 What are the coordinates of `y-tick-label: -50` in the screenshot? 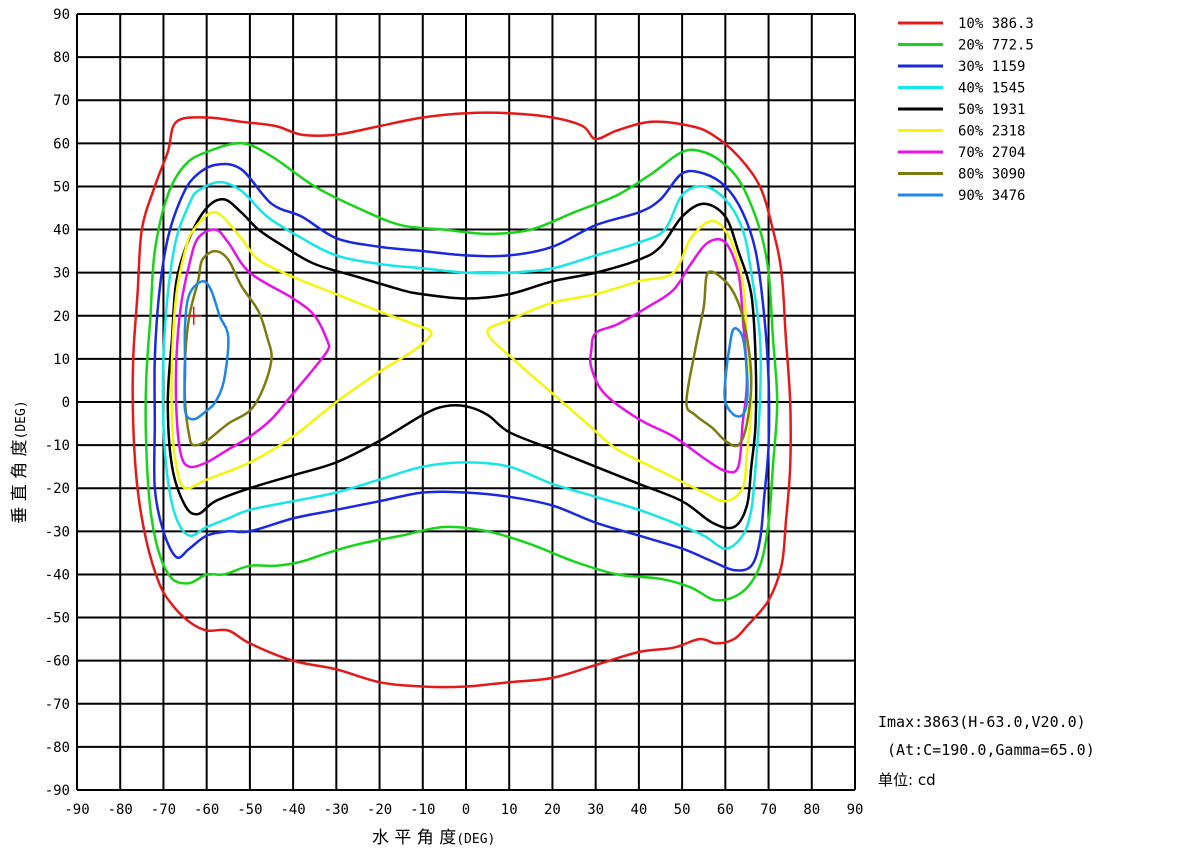 It's located at (57, 619).